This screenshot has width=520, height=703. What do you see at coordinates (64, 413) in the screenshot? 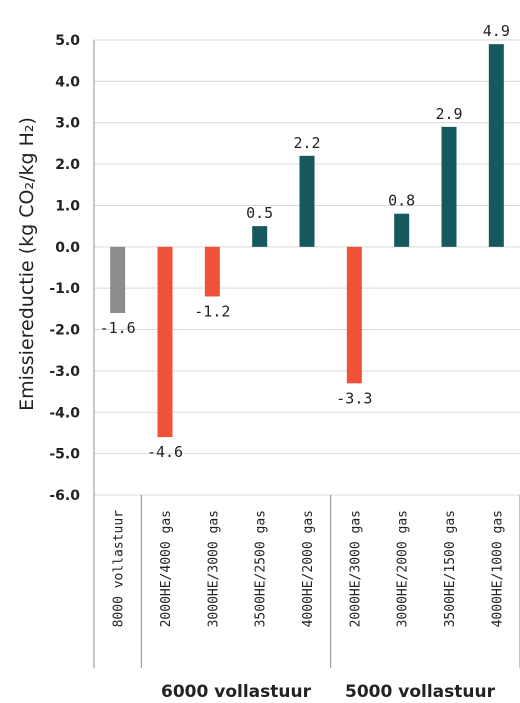
I see `y-tick-label: -4.0` at bounding box center [64, 413].